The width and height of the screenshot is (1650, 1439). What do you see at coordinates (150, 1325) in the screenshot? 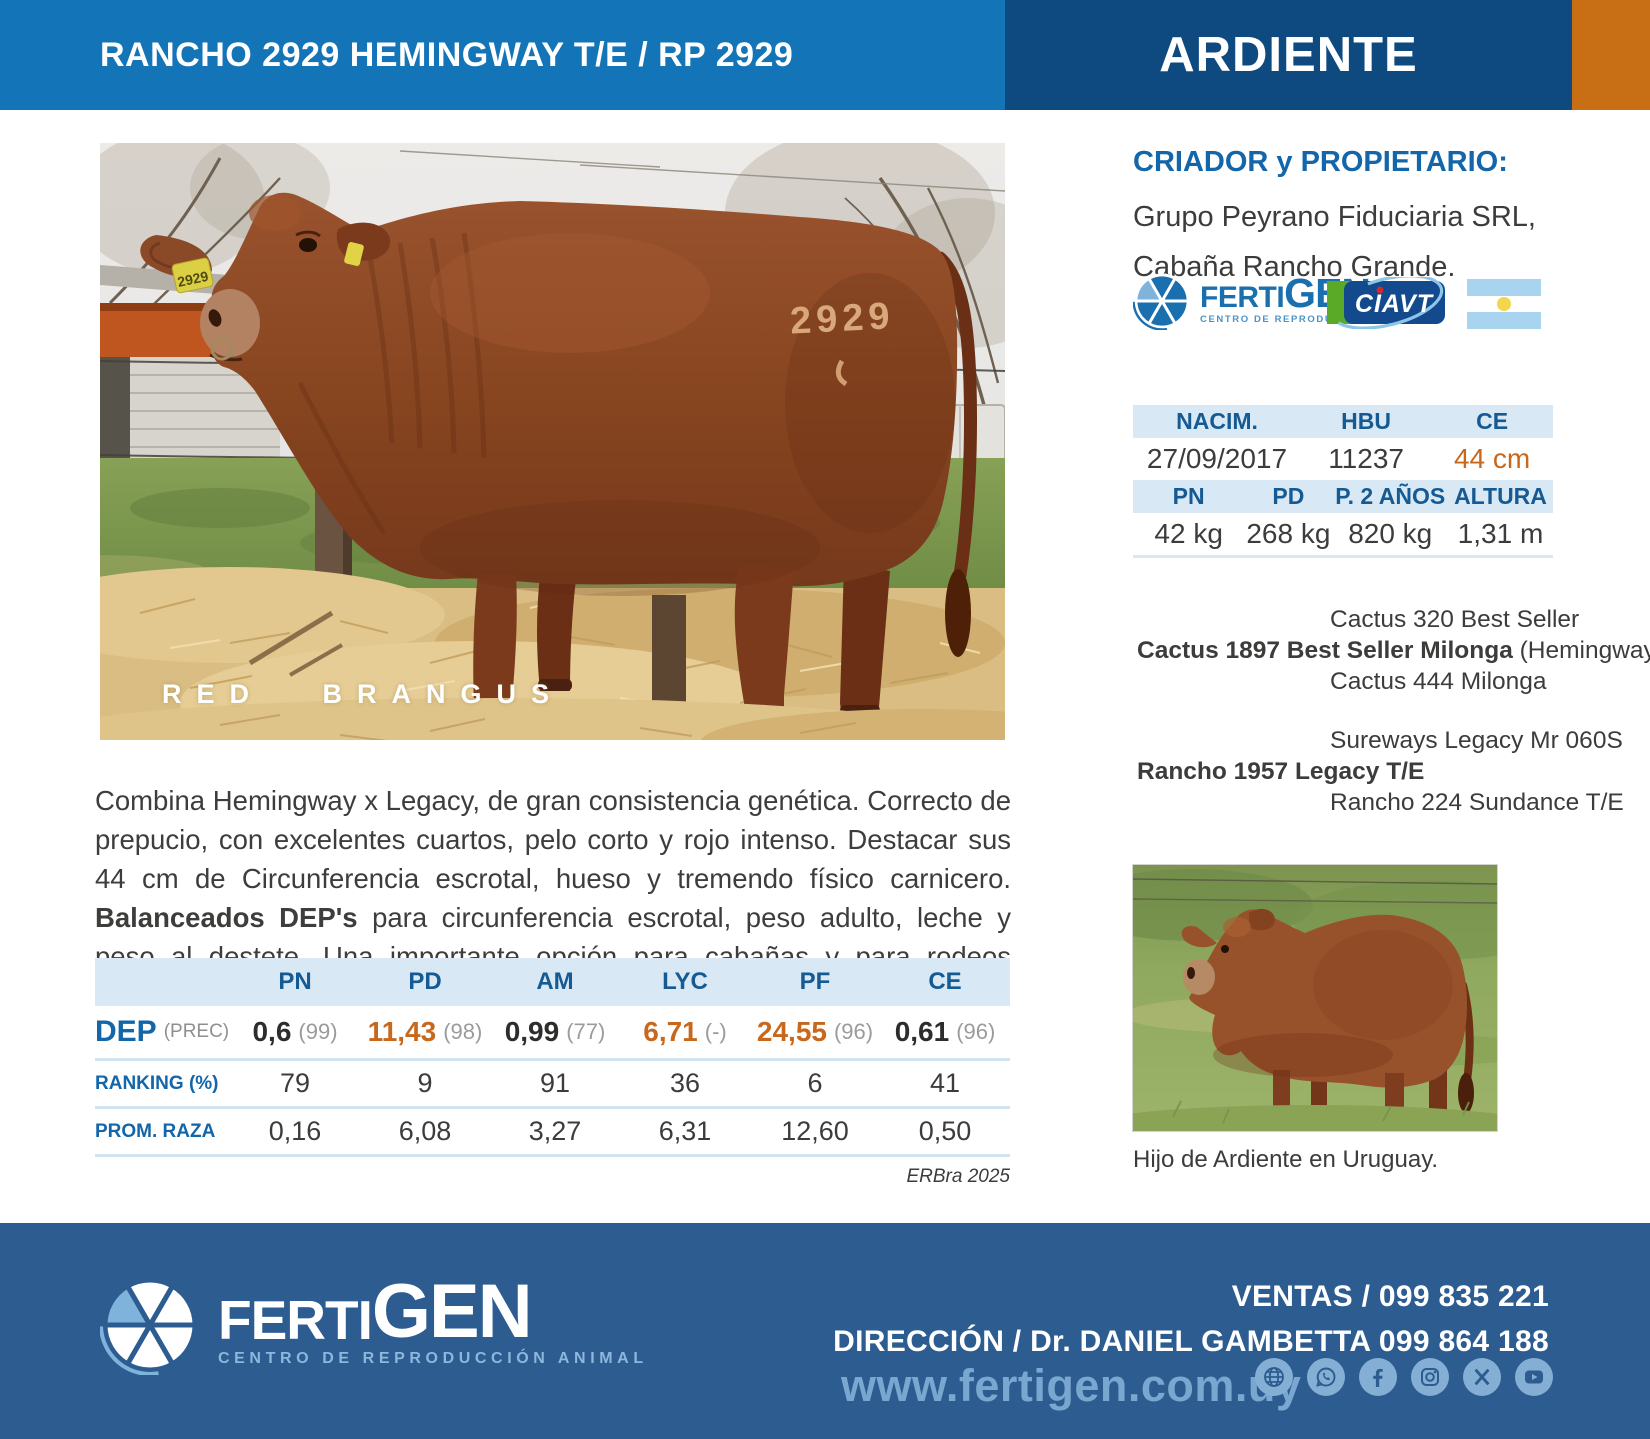
I see `footer-fertigen-wheel-icon` at bounding box center [150, 1325].